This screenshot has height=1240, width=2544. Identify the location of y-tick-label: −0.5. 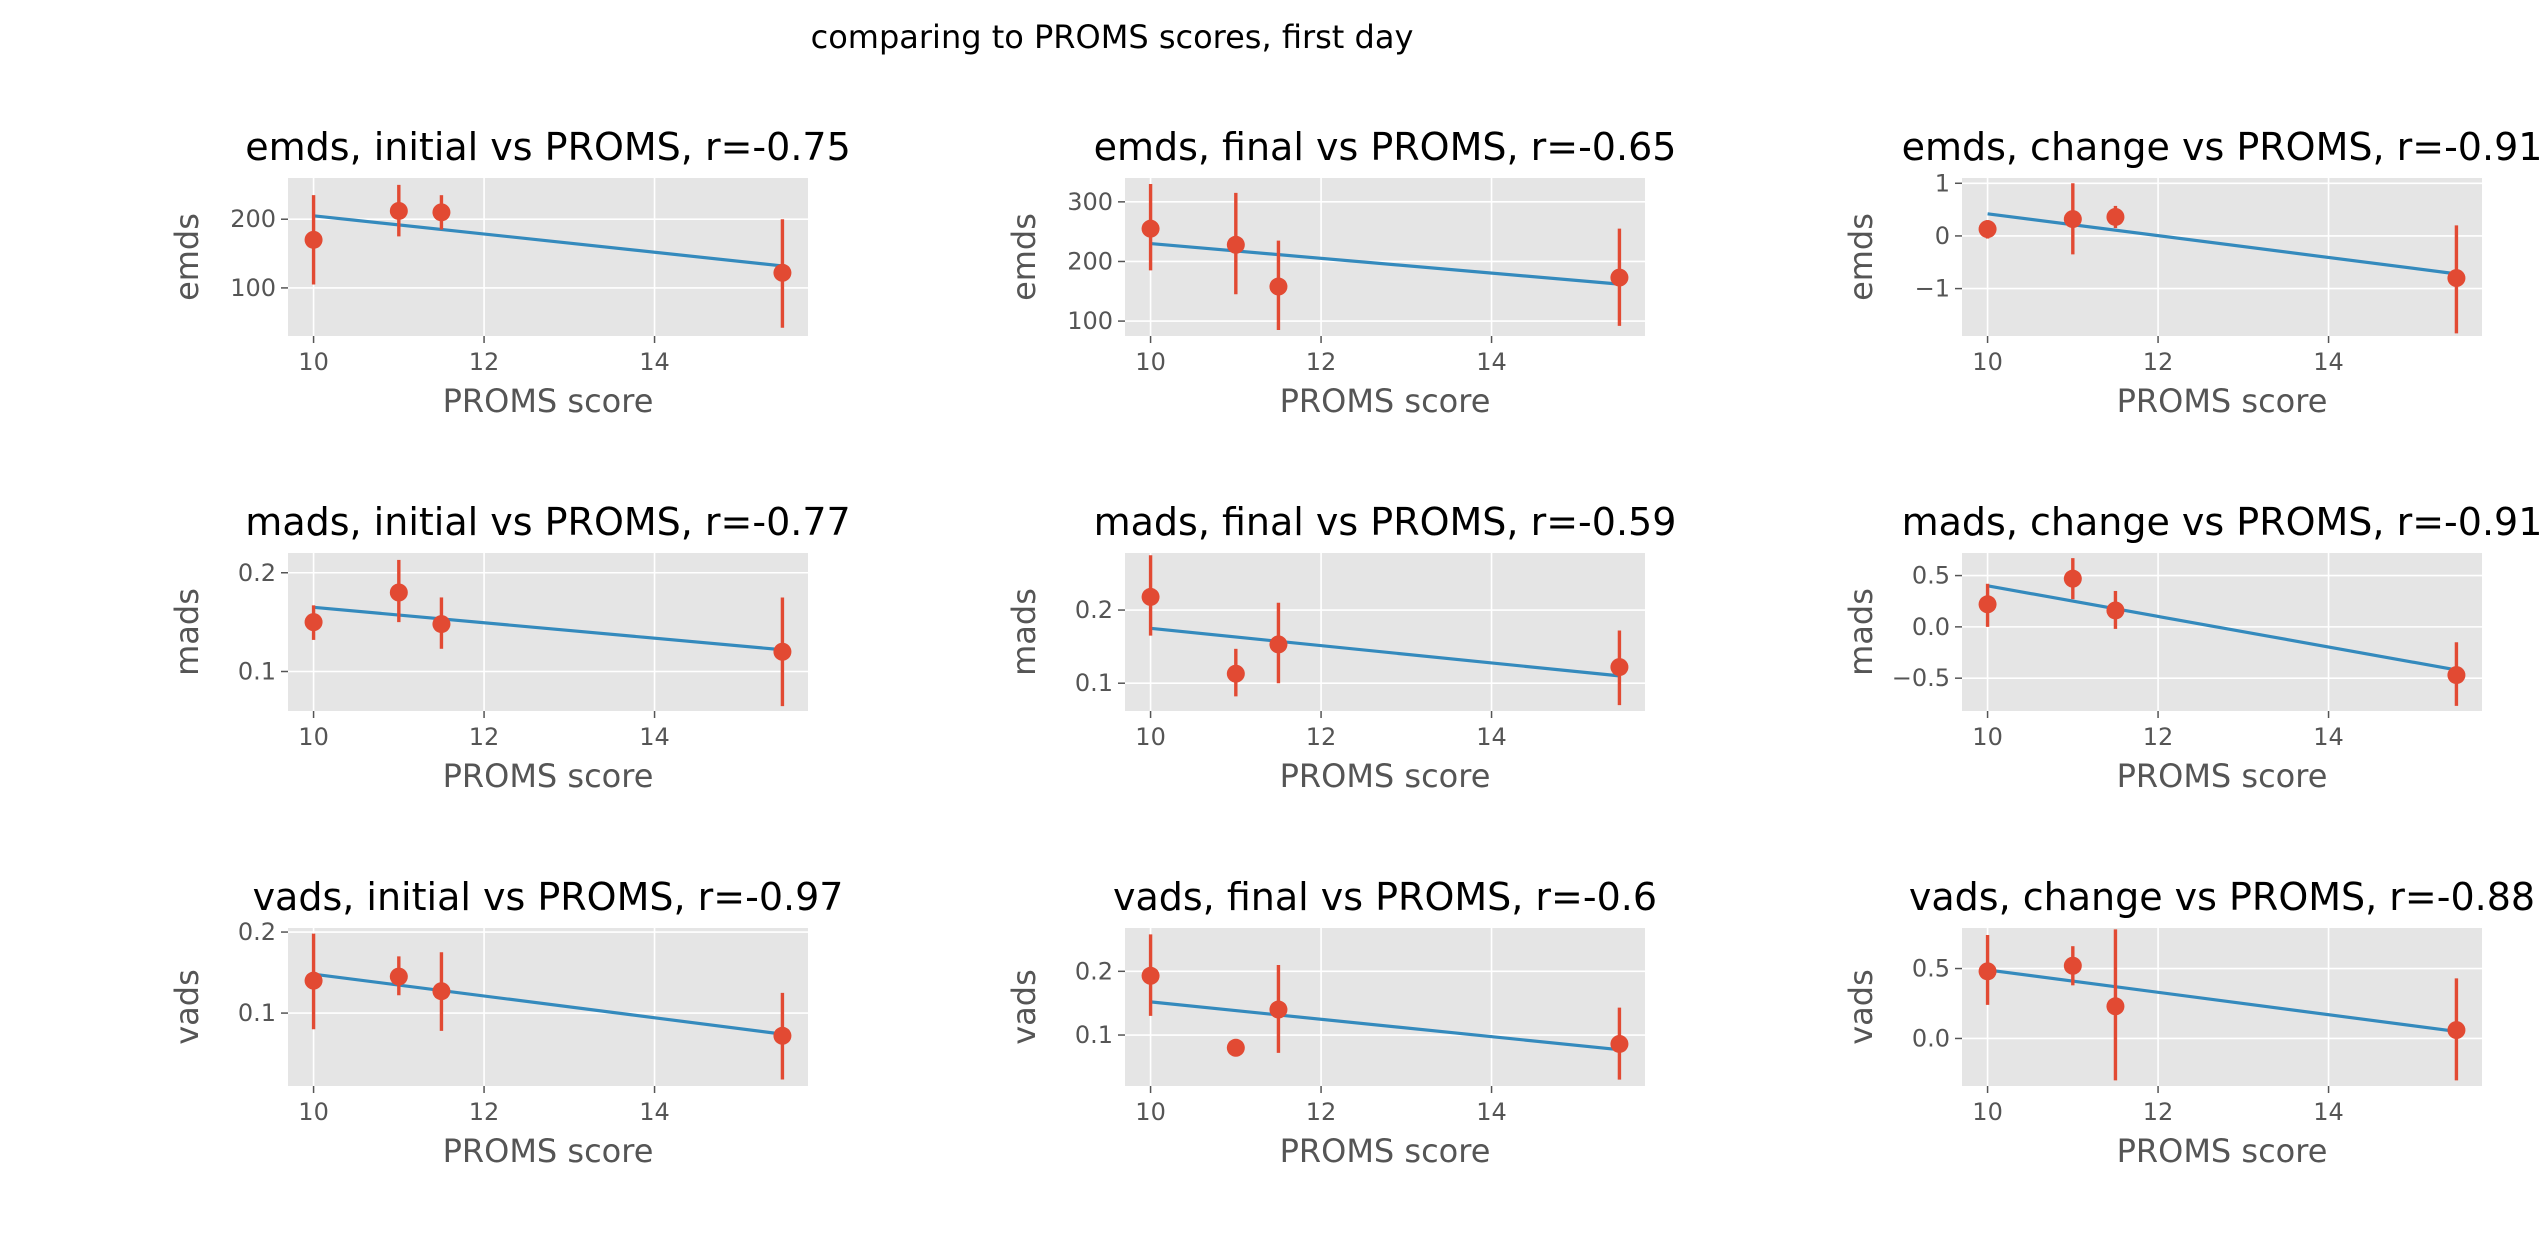
(1921, 678).